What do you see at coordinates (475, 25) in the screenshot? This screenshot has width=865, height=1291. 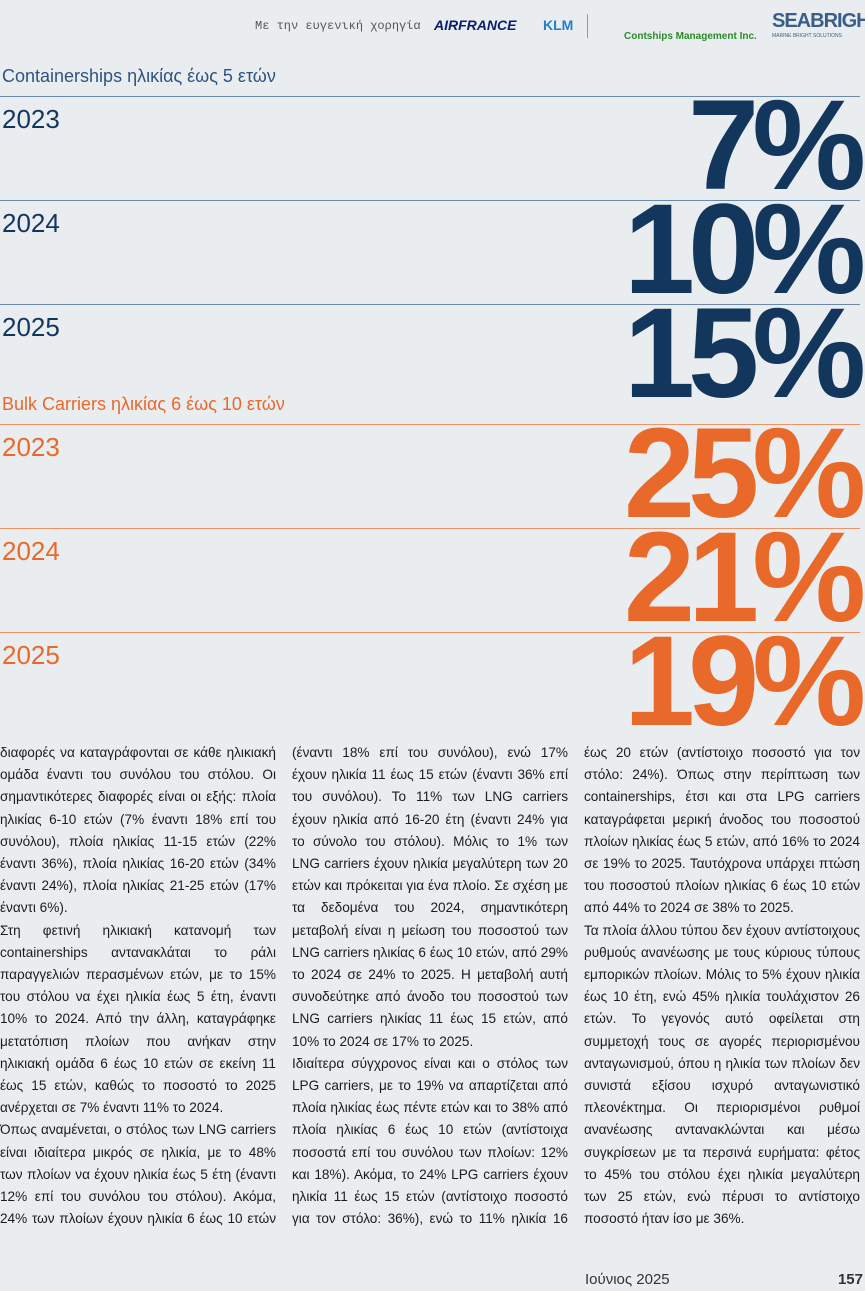 I see `logo: AIRFRANCE` at bounding box center [475, 25].